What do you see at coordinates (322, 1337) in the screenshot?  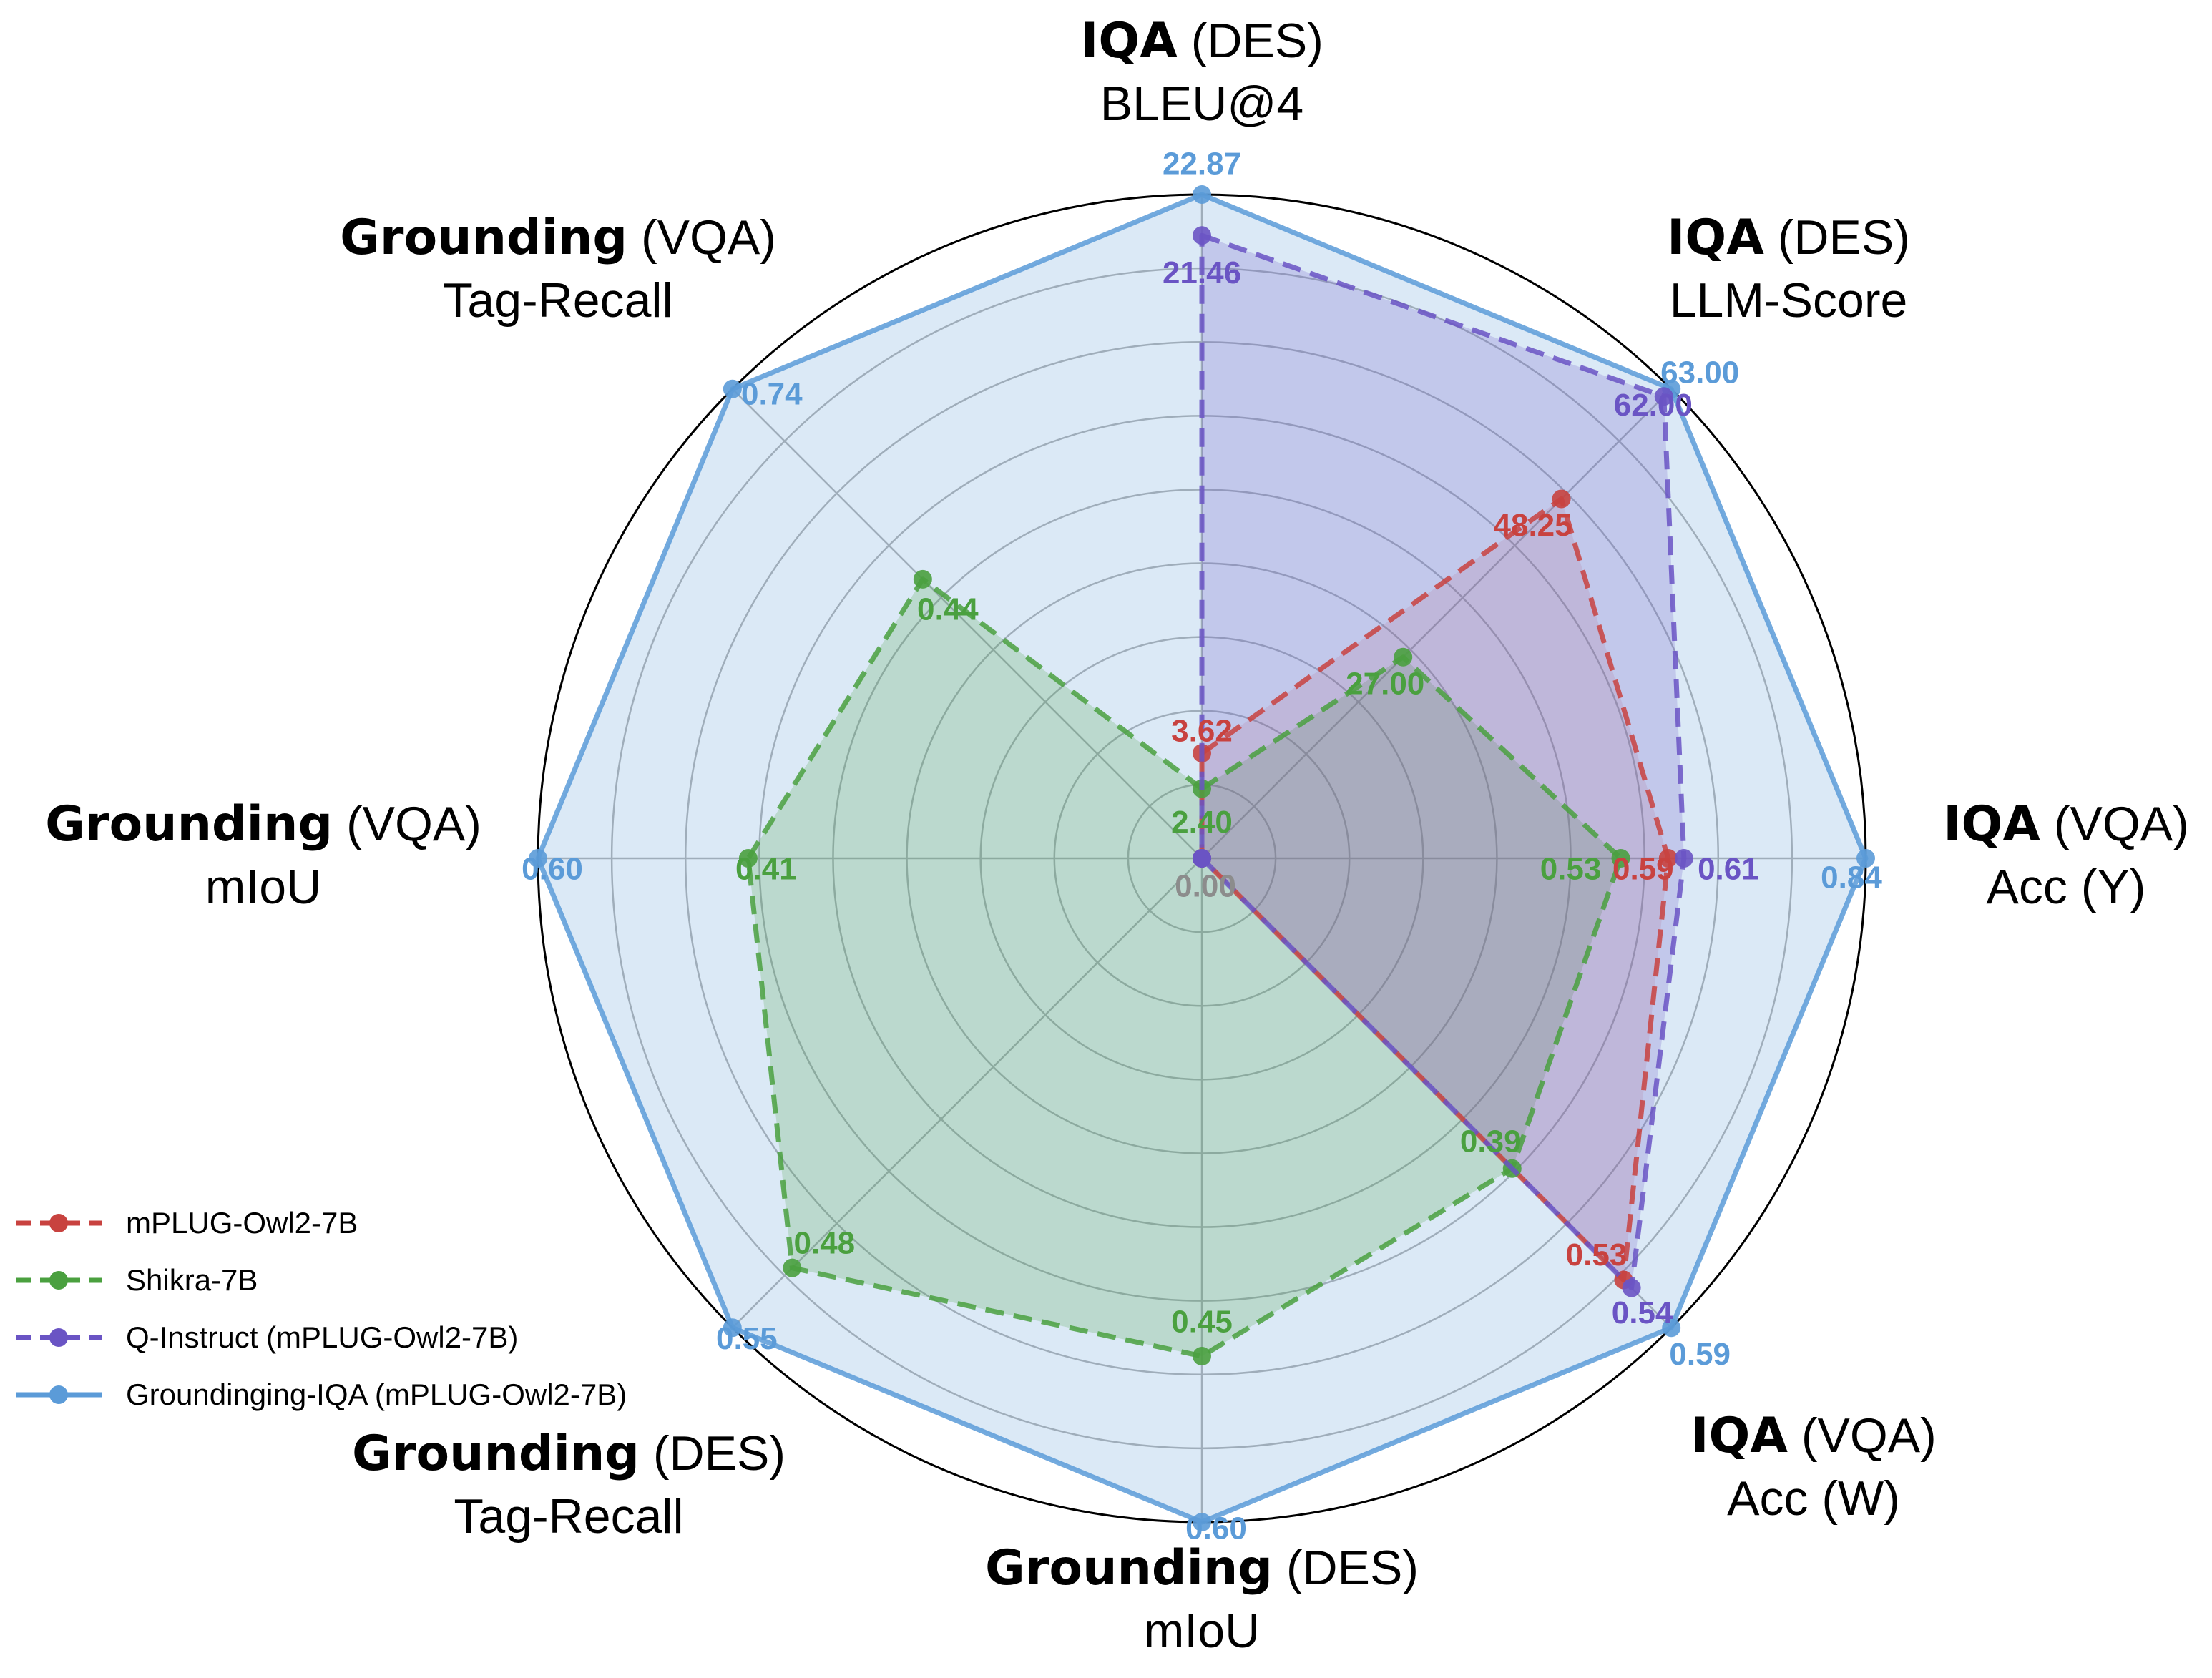 I see `legend-label: Q-Instruct (mPLUG-Owl2-7B)` at bounding box center [322, 1337].